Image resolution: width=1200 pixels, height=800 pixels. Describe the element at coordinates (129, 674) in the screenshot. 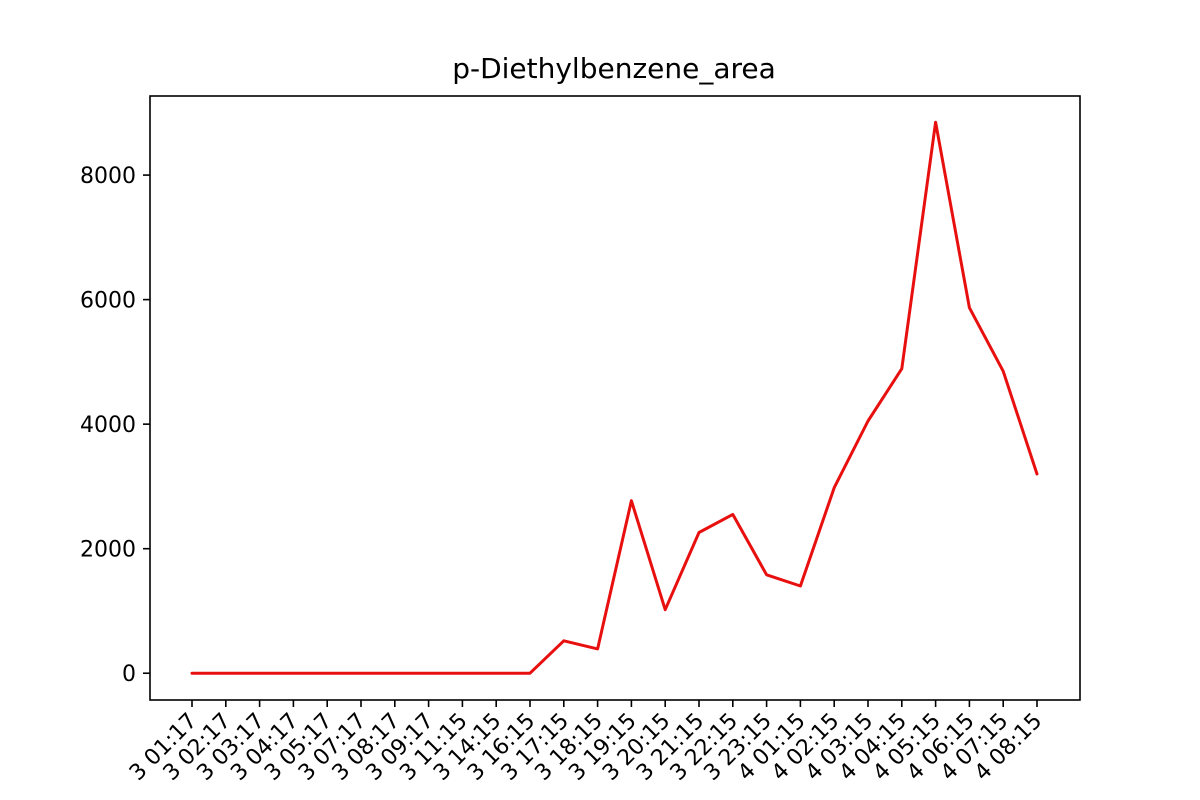

I see `y-tick-label: 0` at that location.